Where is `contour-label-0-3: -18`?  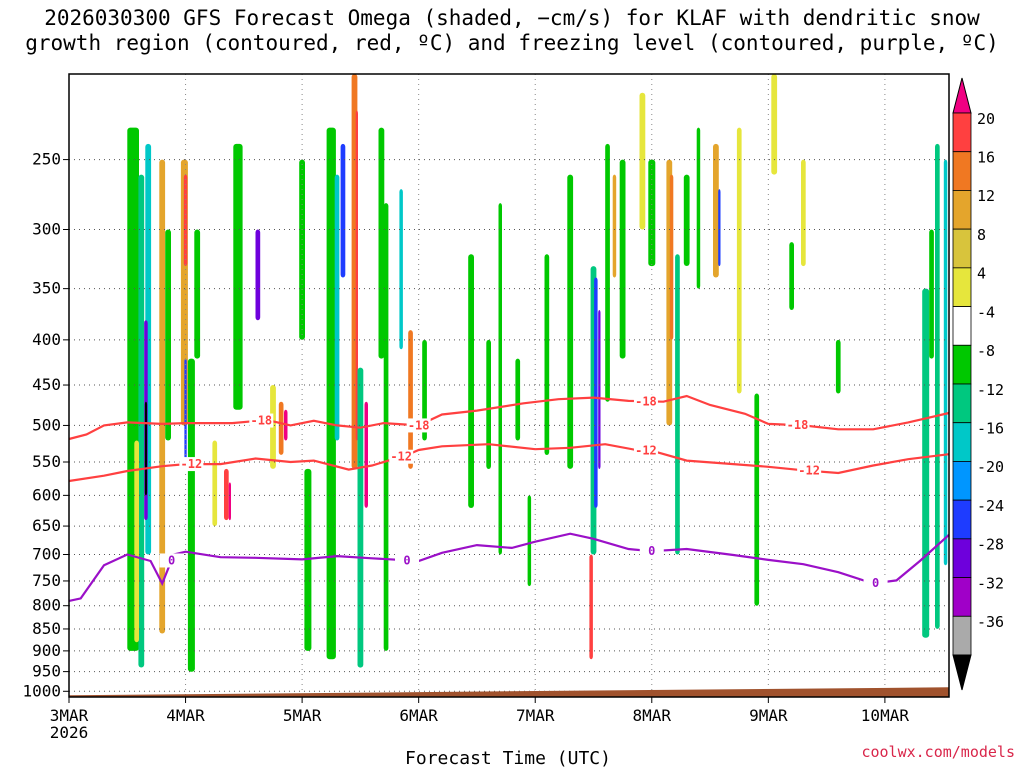
contour-label-0-3: -18 is located at coordinates (798, 425).